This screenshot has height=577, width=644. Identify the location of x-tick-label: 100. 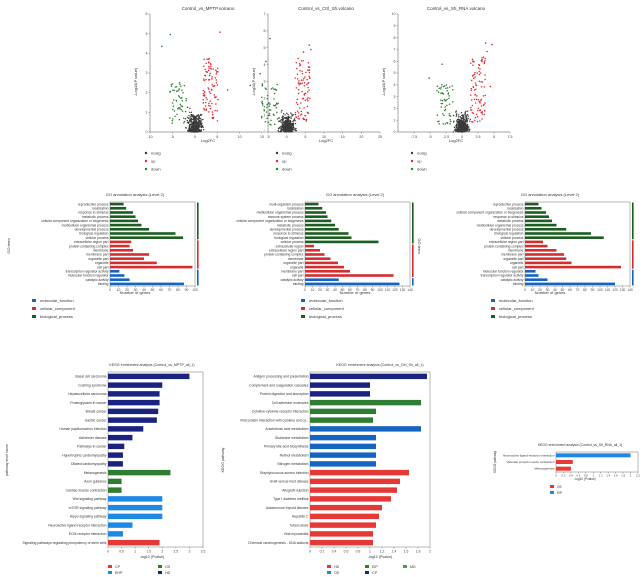
(600, 290).